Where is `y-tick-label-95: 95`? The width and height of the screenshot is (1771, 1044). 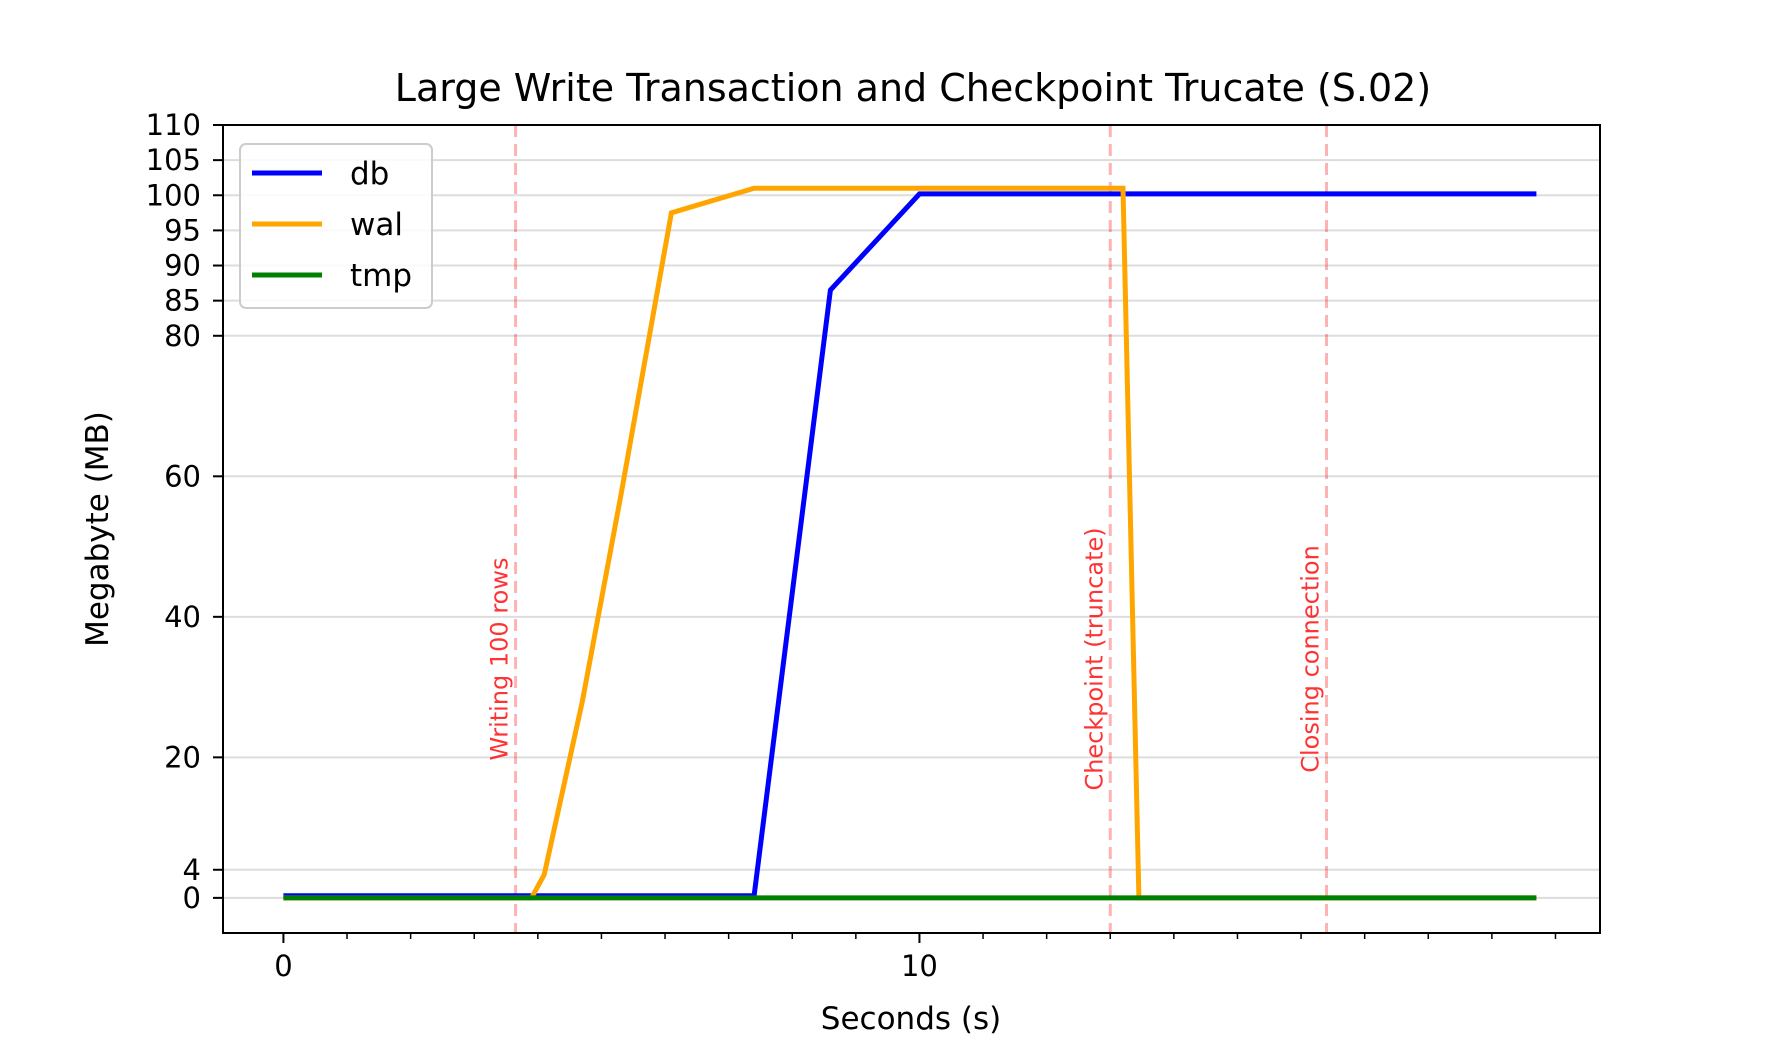 y-tick-label-95: 95 is located at coordinates (182, 230).